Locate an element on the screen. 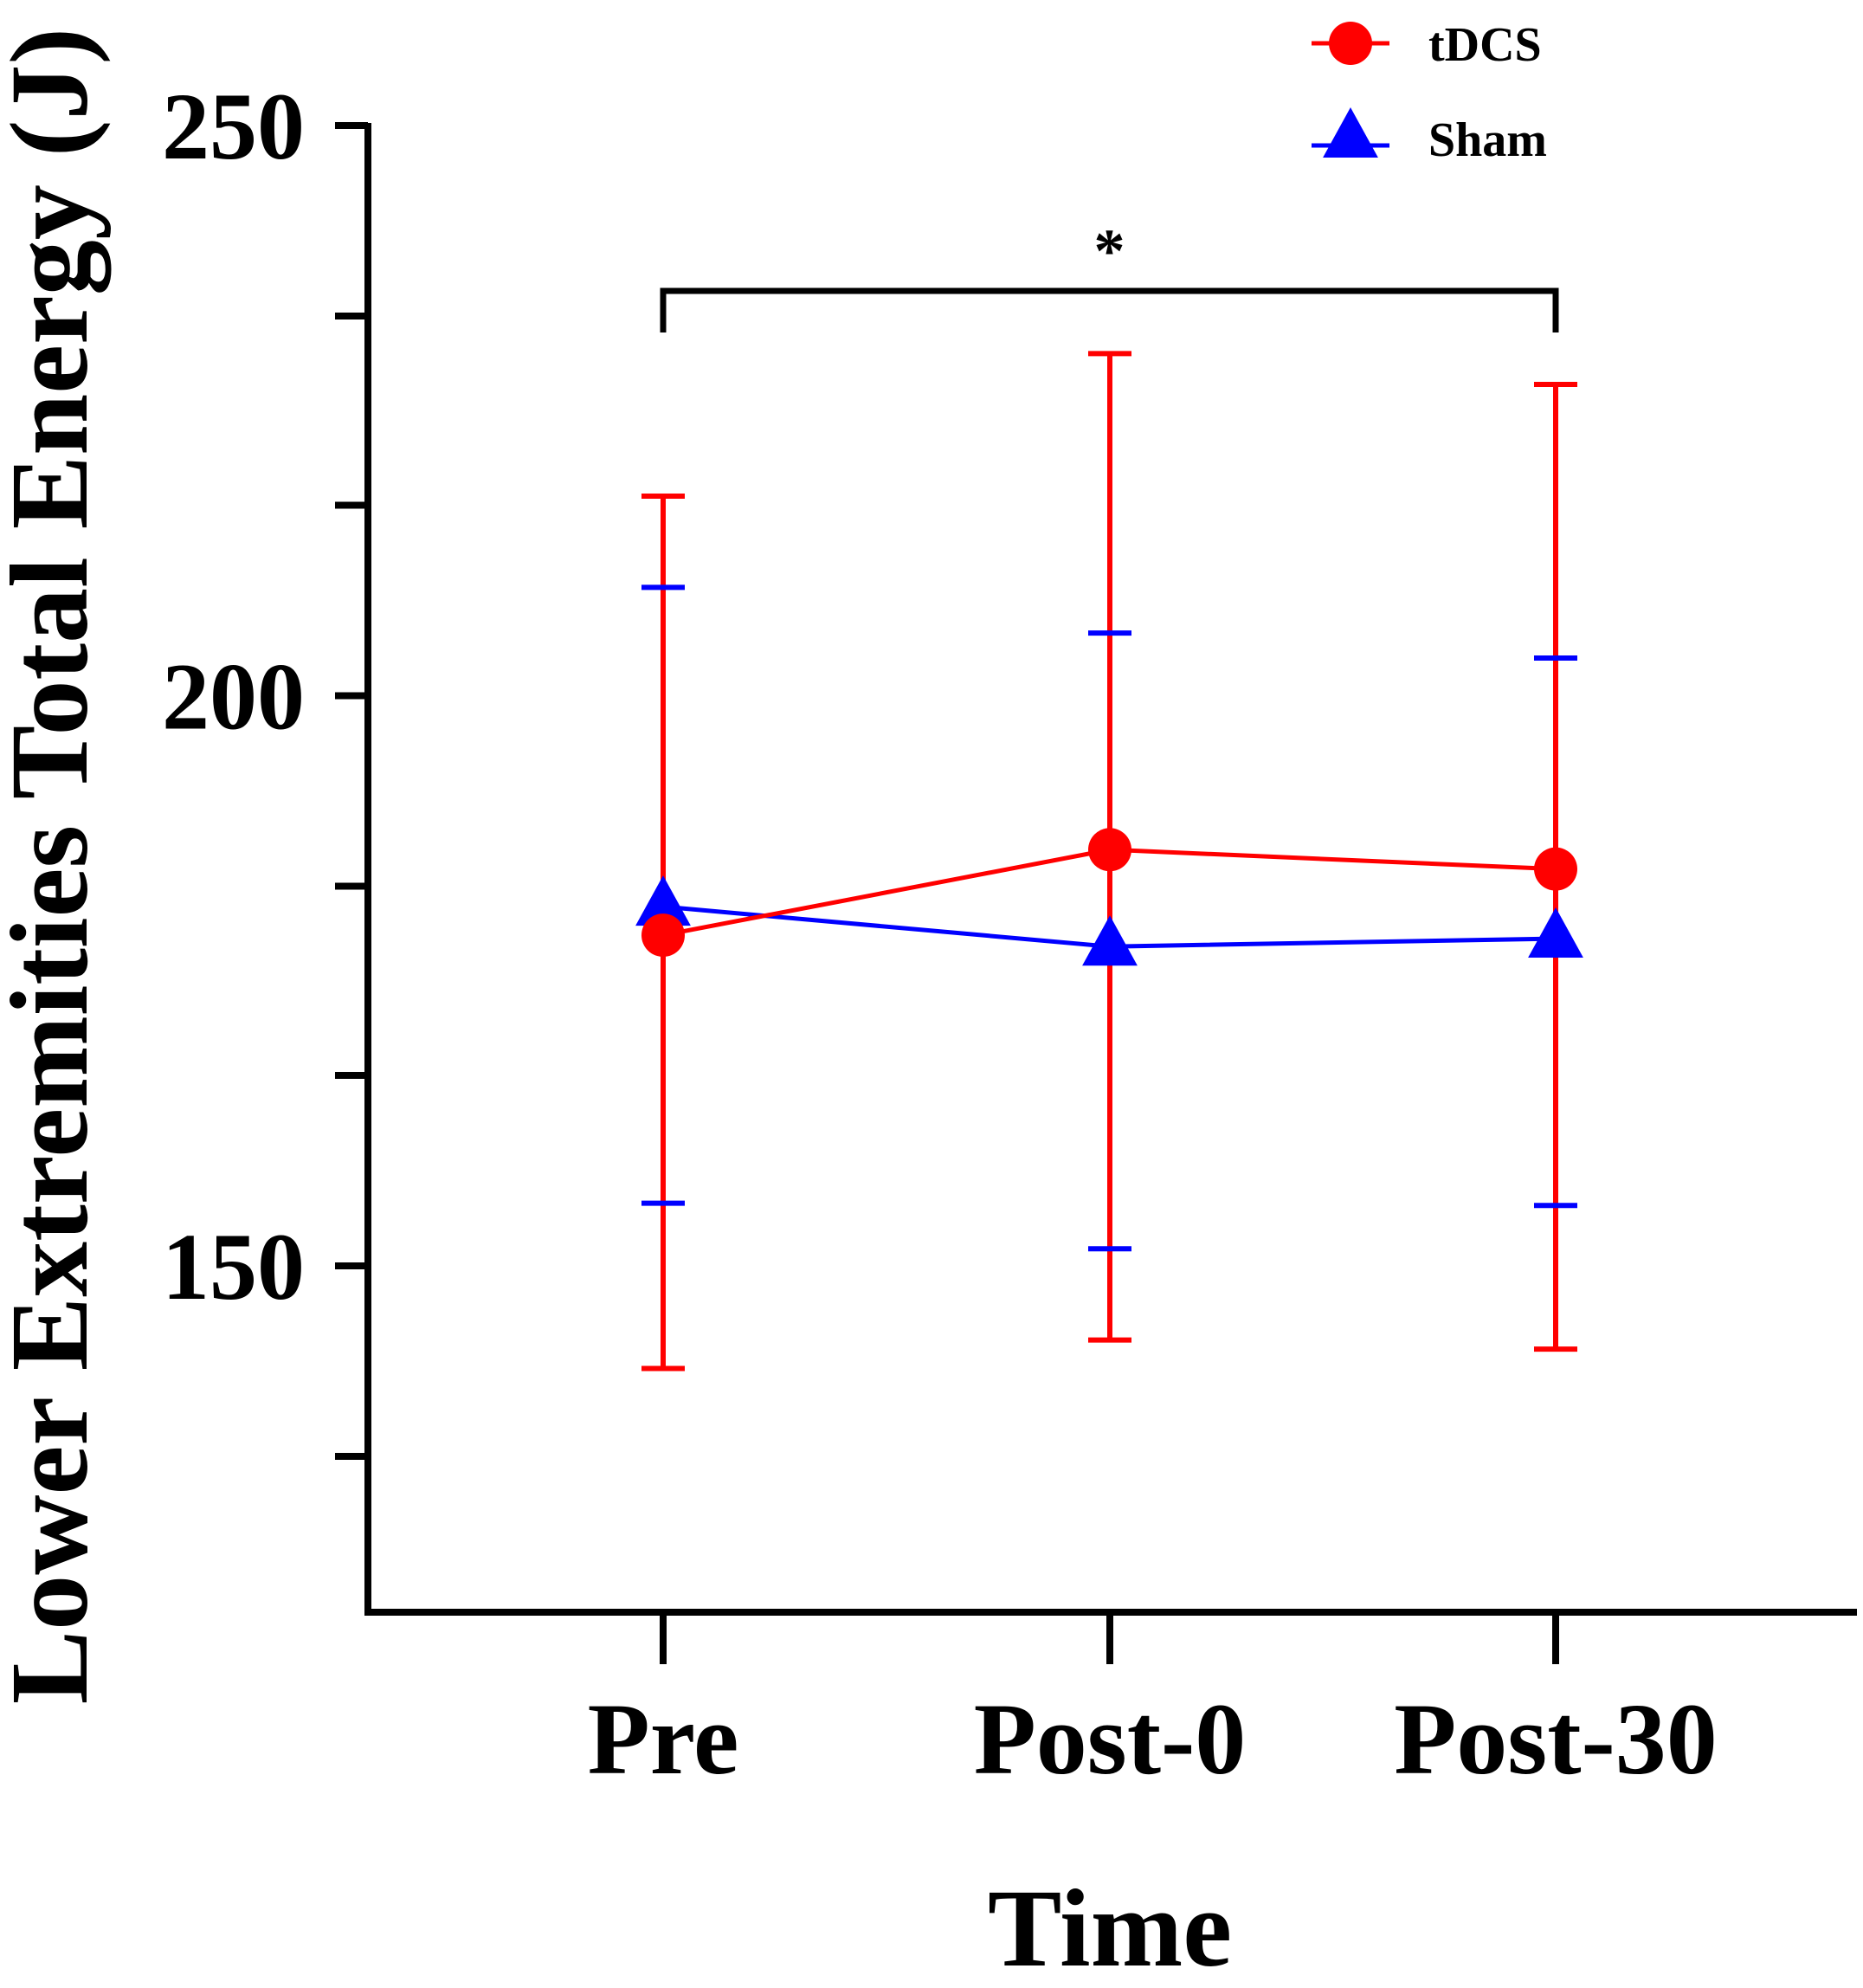  y-ticks: 250 200 150 is located at coordinates (265, 767).